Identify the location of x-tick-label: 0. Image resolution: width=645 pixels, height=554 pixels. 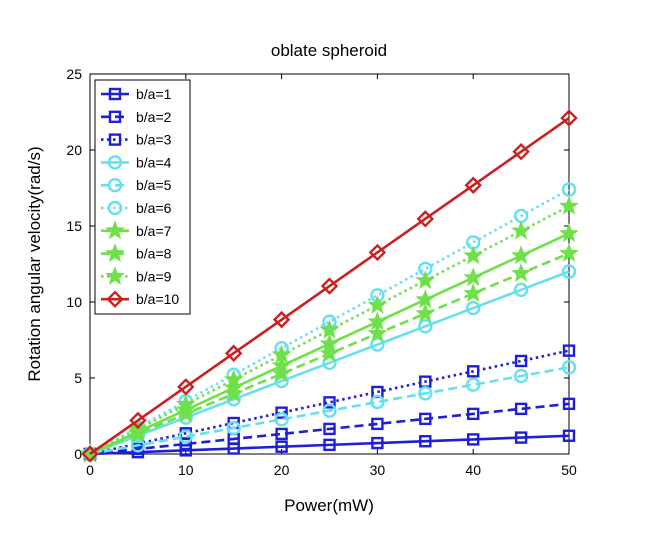
(90, 470).